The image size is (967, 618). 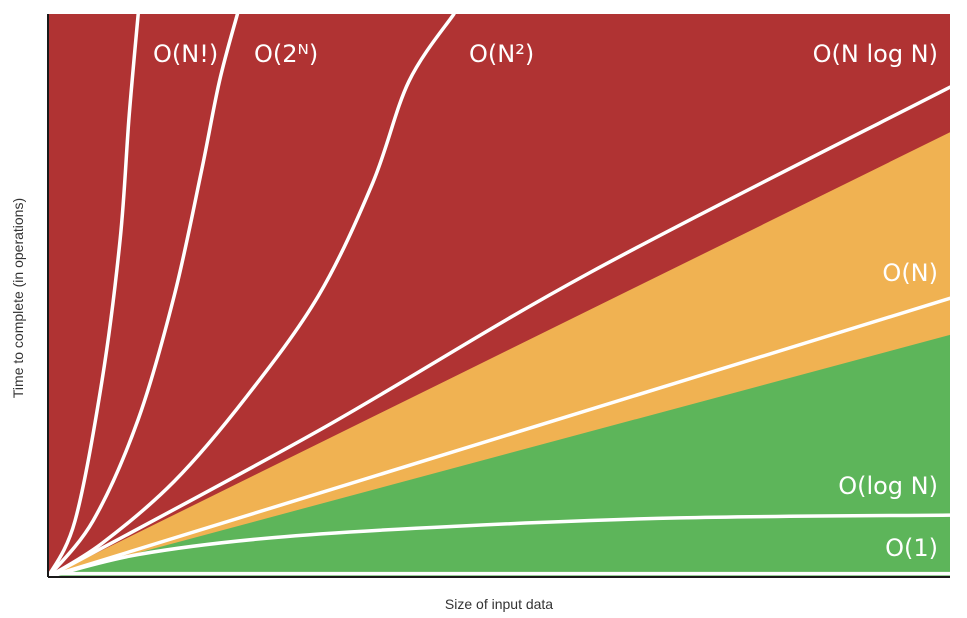 I want to click on curve-label-4: O(N), so click(x=910, y=273).